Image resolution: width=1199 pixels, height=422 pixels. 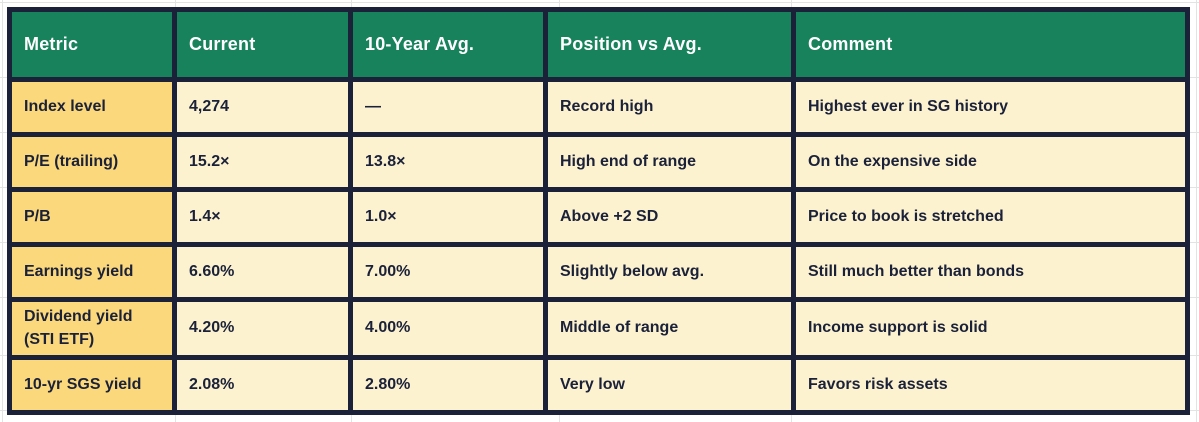 I want to click on table-cell: 1.4×, so click(x=262, y=217).